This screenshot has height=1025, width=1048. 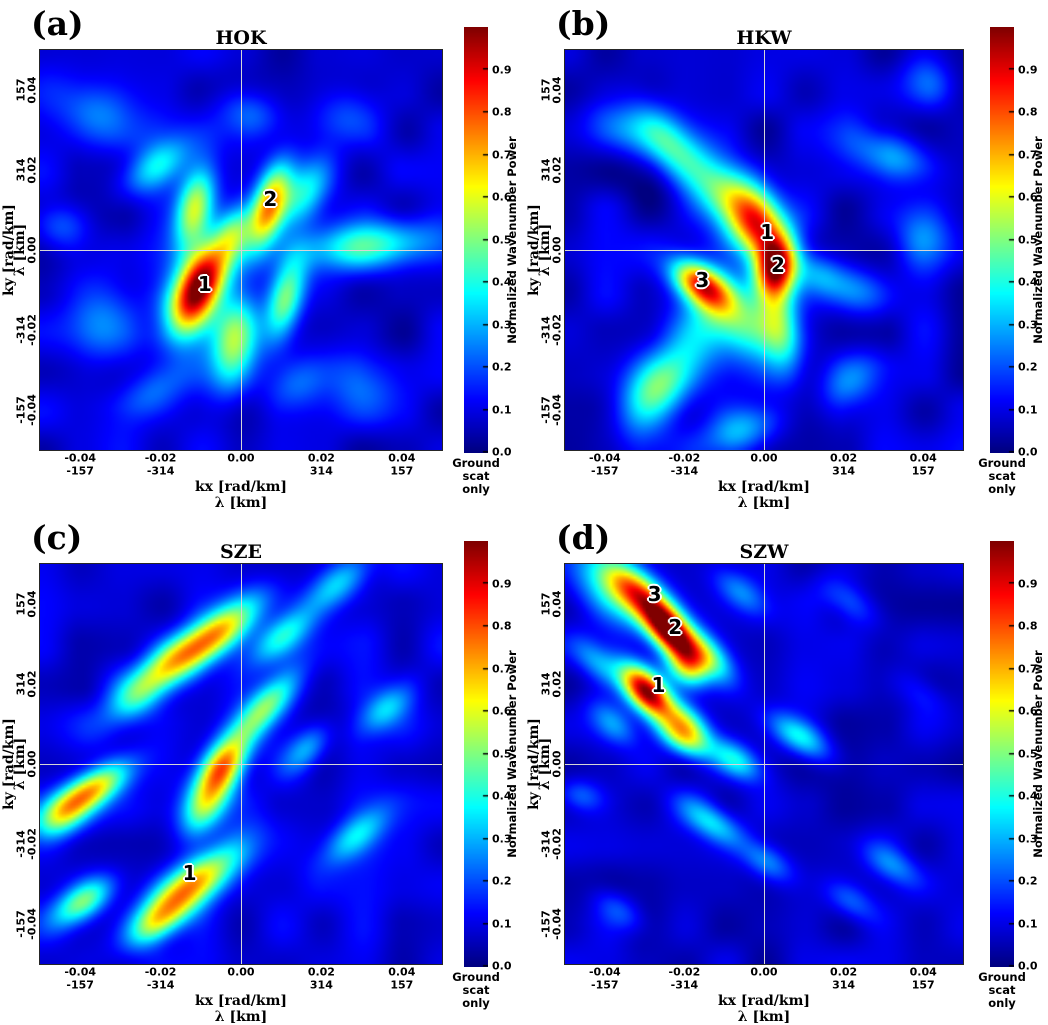 What do you see at coordinates (702, 280) in the screenshot?
I see `peak-annotation-3: 3` at bounding box center [702, 280].